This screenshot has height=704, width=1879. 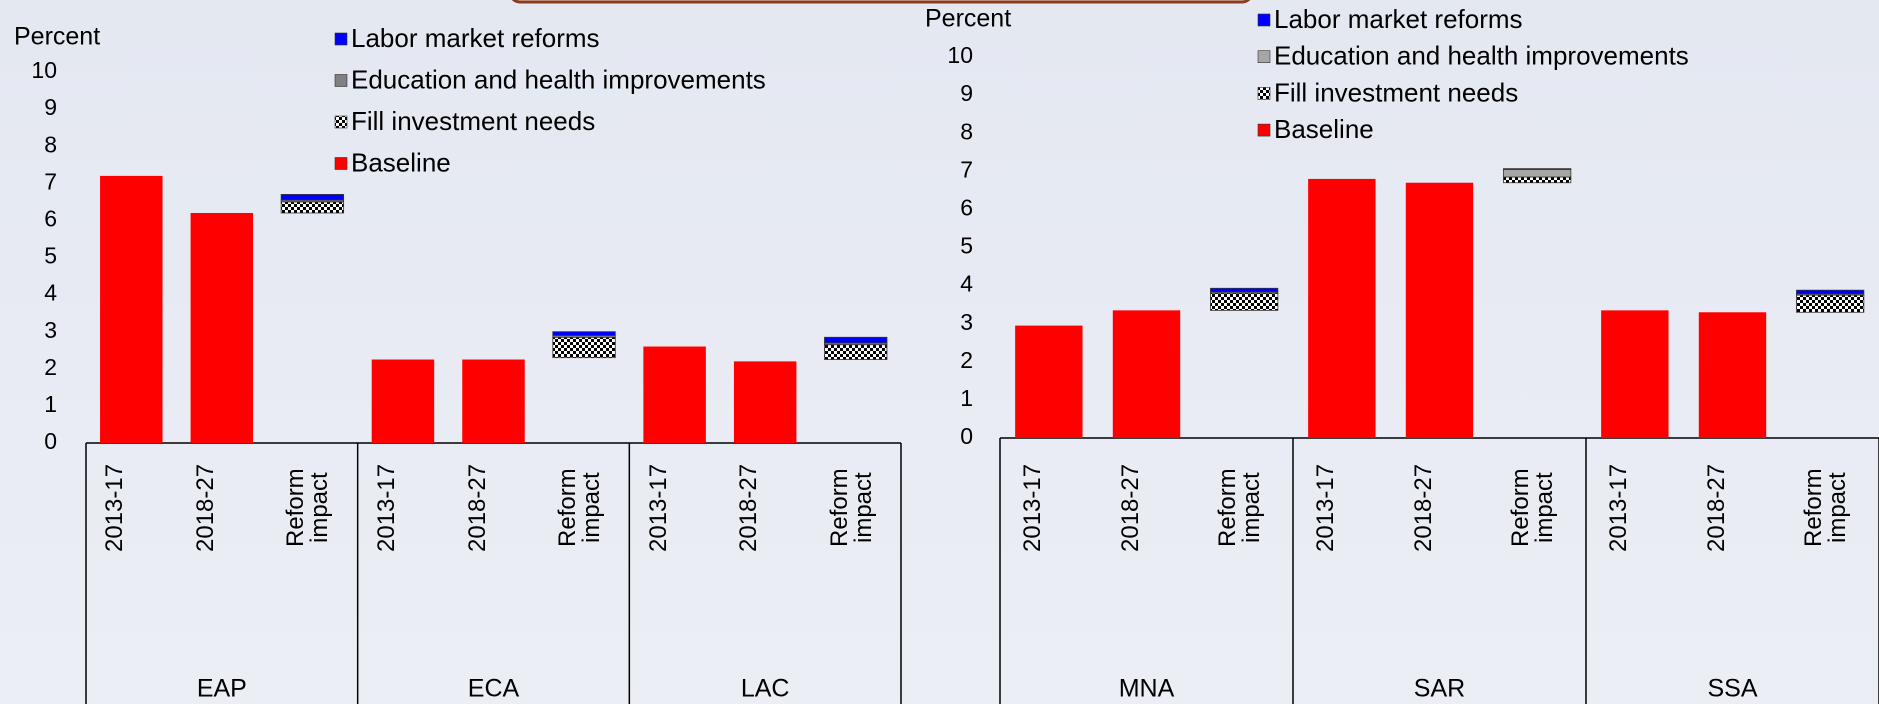 What do you see at coordinates (1439, 689) in the screenshot?
I see `group-label: SAR` at bounding box center [1439, 689].